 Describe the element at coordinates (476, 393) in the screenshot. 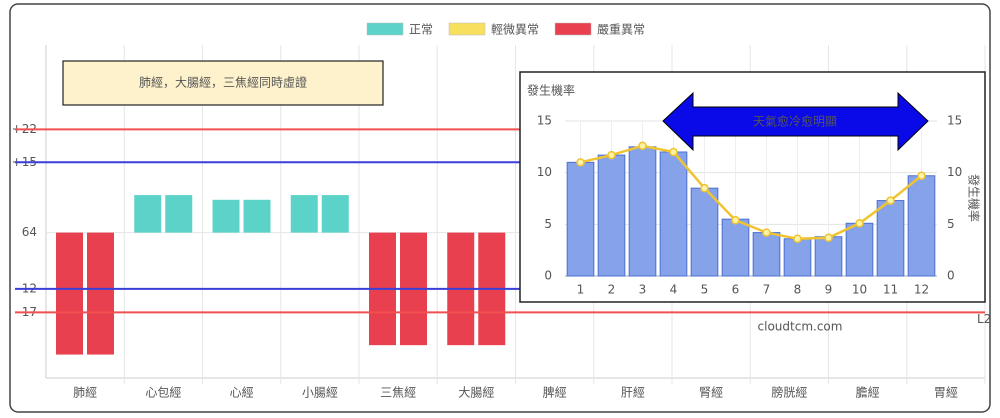

I see `x-tick-label: 大腸經` at that location.